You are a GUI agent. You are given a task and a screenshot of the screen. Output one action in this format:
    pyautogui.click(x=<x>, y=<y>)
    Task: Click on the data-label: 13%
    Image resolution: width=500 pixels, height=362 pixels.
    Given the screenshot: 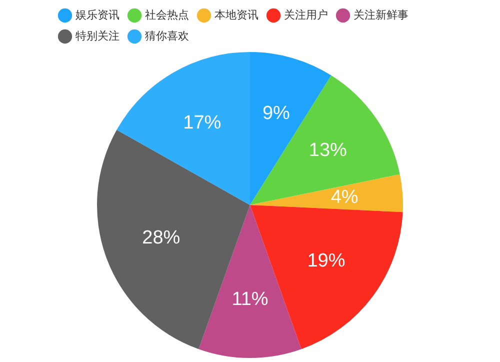 What is the action you would take?
    pyautogui.click(x=328, y=151)
    